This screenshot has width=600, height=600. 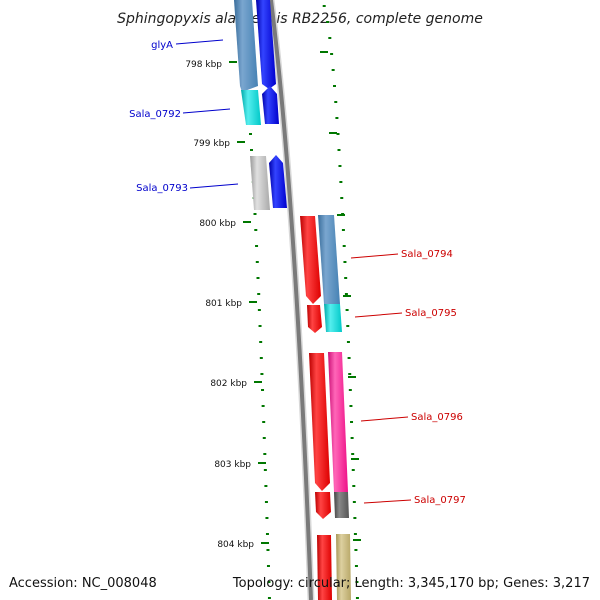 I want to click on gene-Sala_0792-cyan, so click(x=251, y=107).